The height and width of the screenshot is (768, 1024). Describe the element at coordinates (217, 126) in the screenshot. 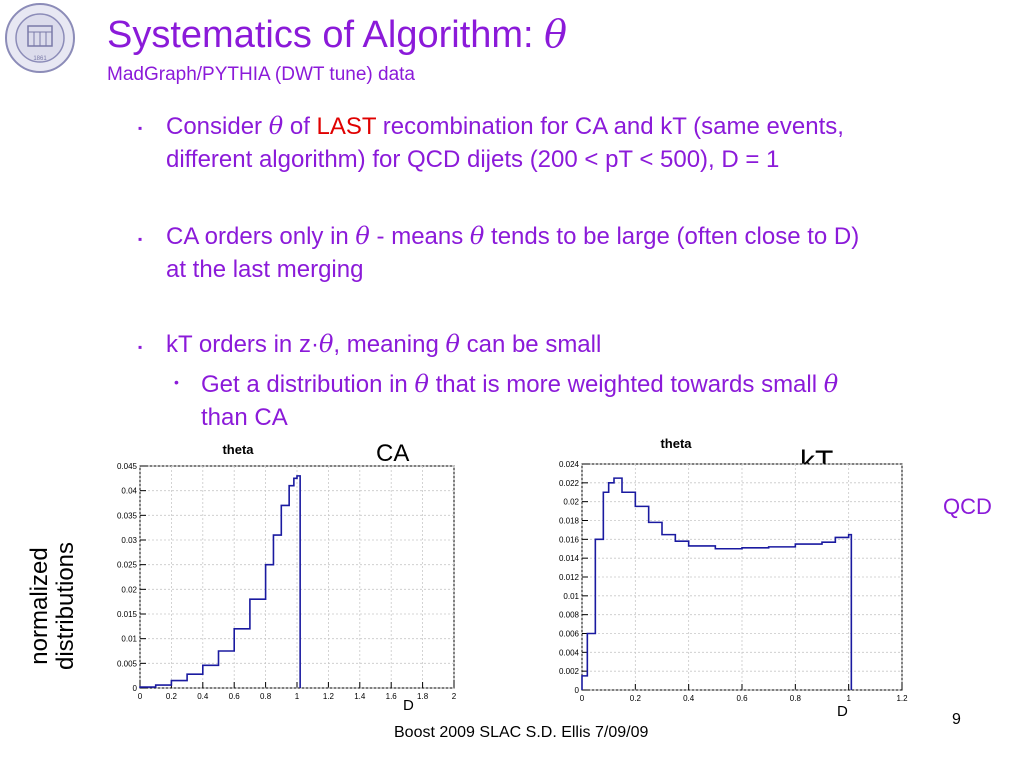

I see `bullet-text: Consider` at that location.